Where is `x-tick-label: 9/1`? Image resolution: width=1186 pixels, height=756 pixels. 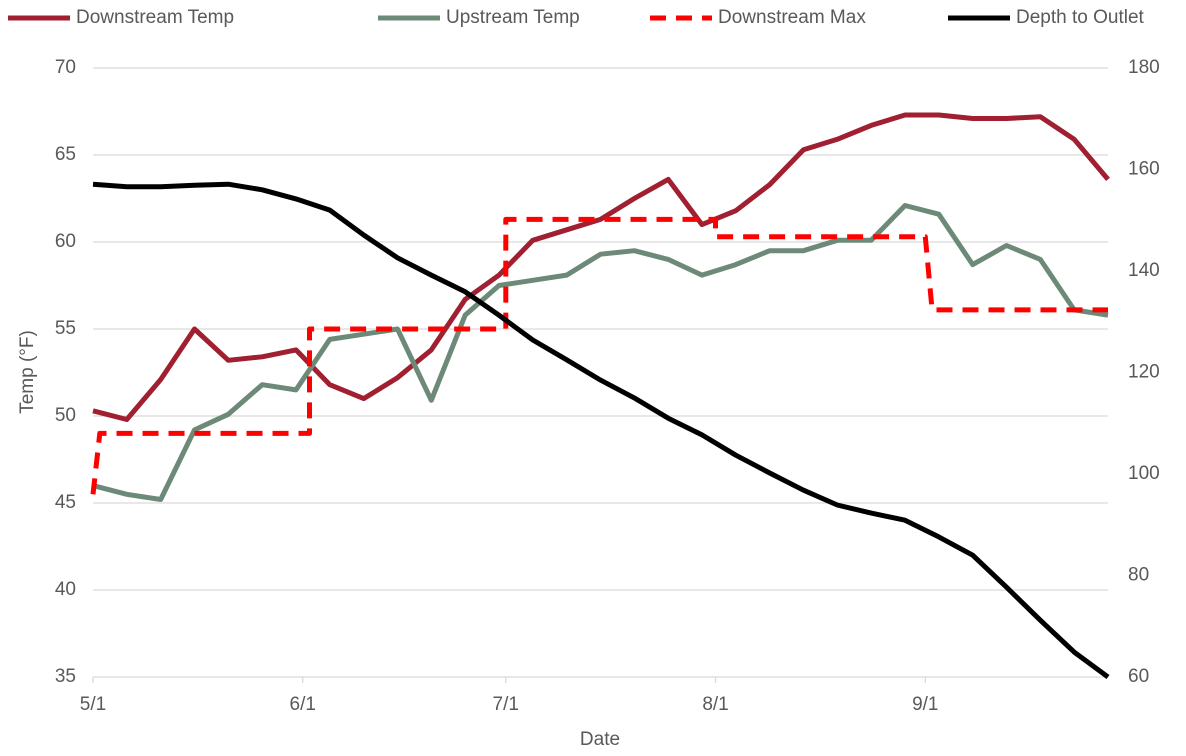 x-tick-label: 9/1 is located at coordinates (925, 704).